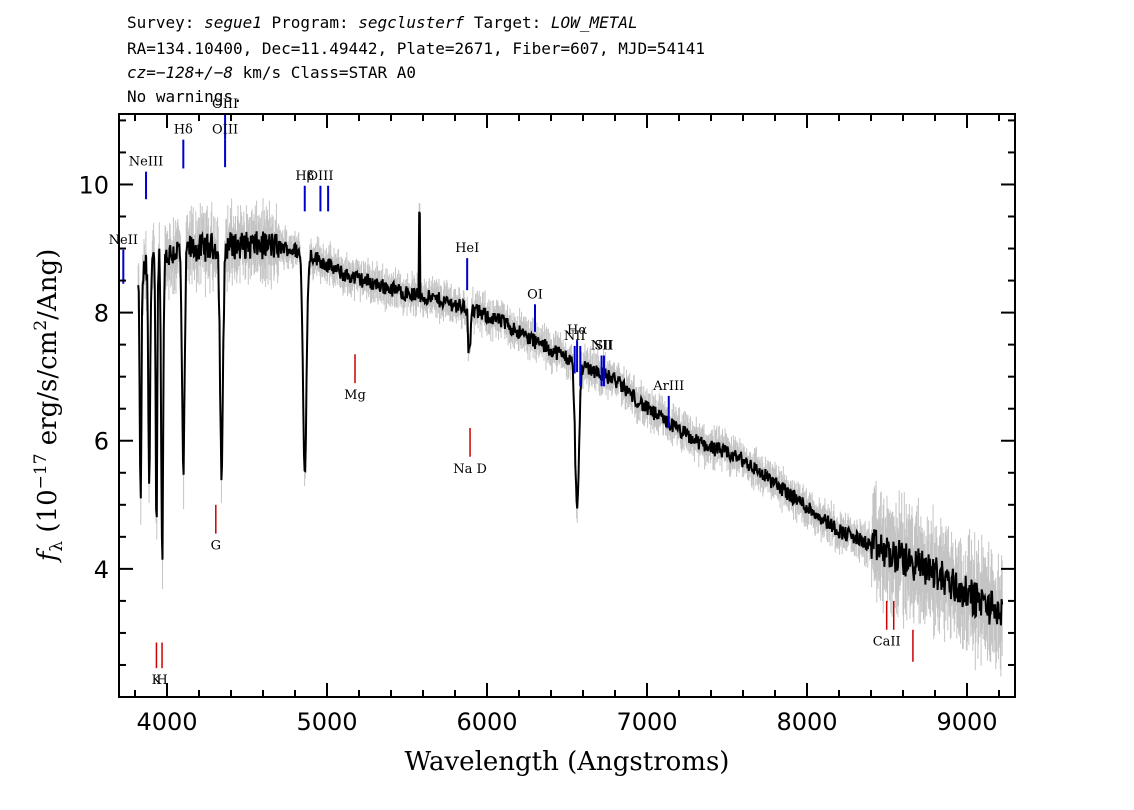  What do you see at coordinates (101, 570) in the screenshot?
I see `y-tick-label: 4` at bounding box center [101, 570].